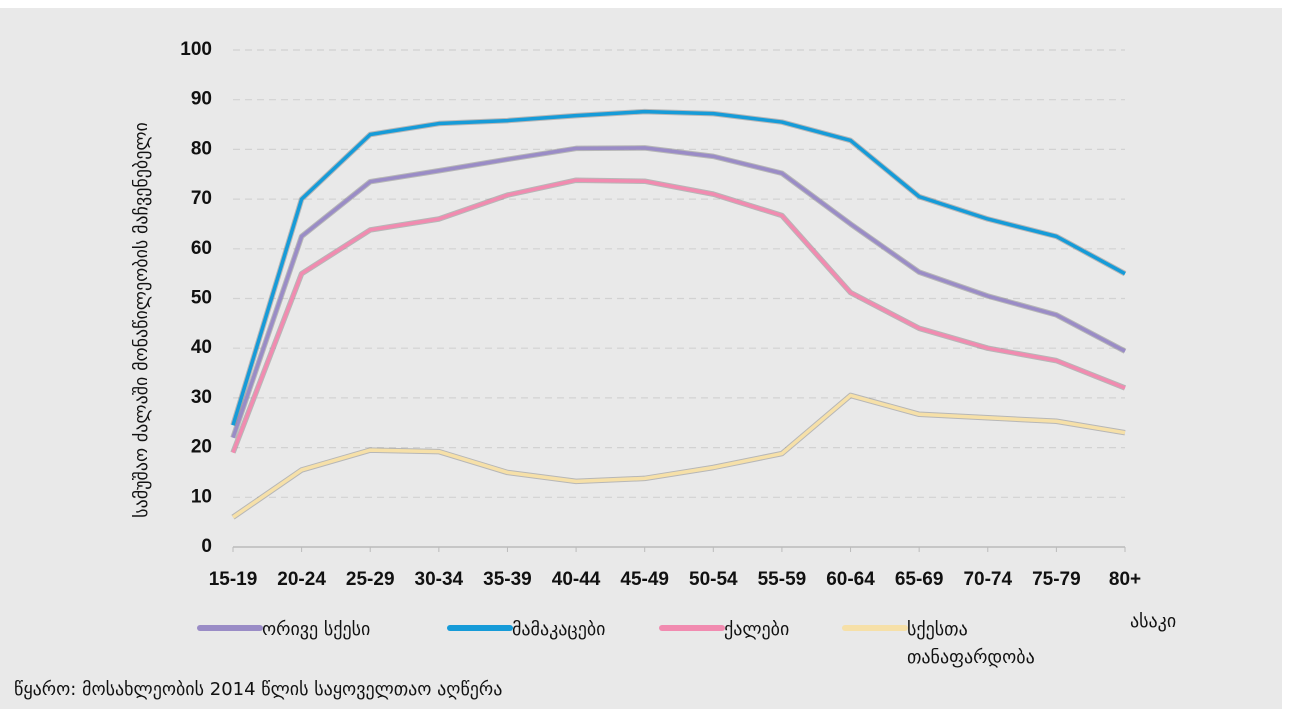 This screenshot has width=1290, height=709. Describe the element at coordinates (782, 579) in the screenshot. I see `x-tick-label: 55-59` at that location.